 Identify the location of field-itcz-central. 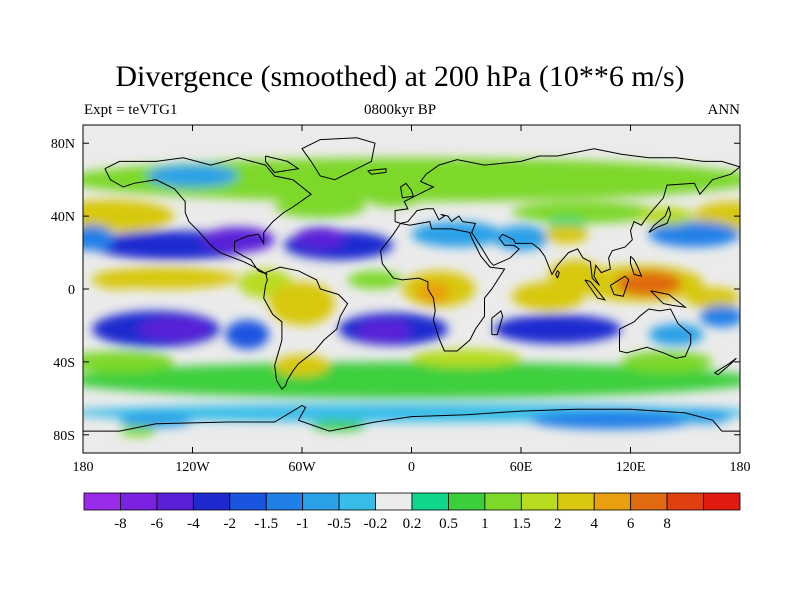
(119, 279).